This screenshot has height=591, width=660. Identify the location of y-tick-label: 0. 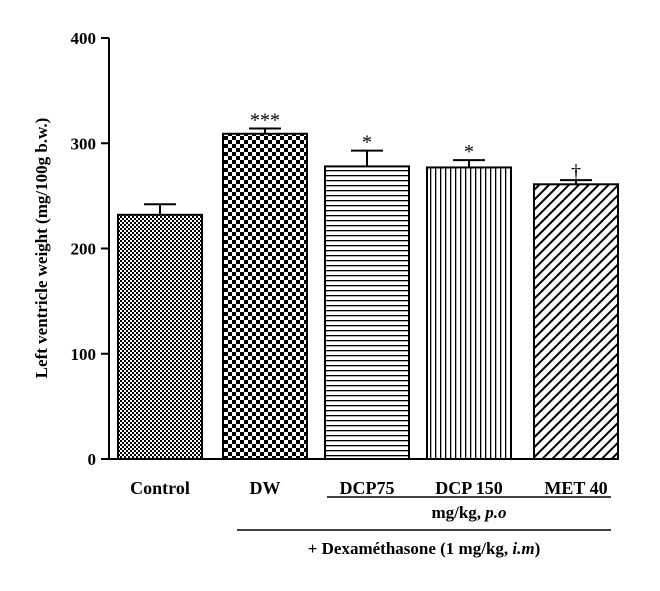
(92, 459).